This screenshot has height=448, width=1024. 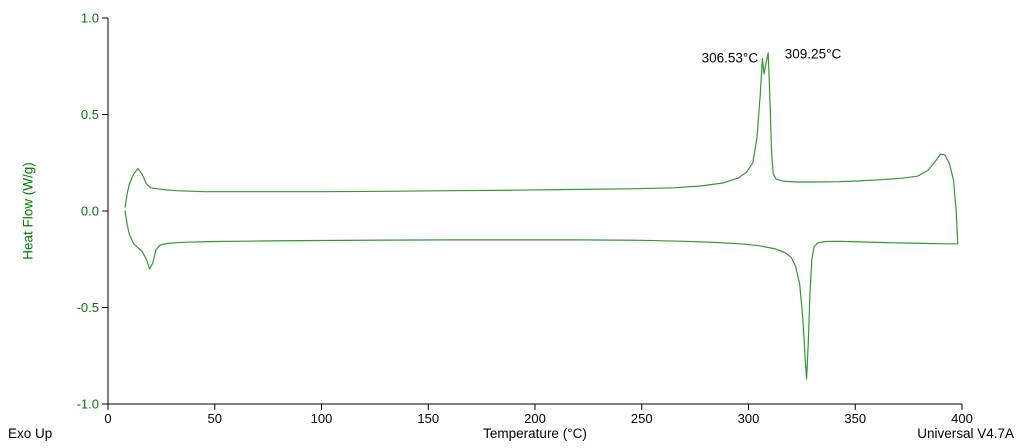 I want to click on x-axis-title: Temperature (°C), so click(x=535, y=433).